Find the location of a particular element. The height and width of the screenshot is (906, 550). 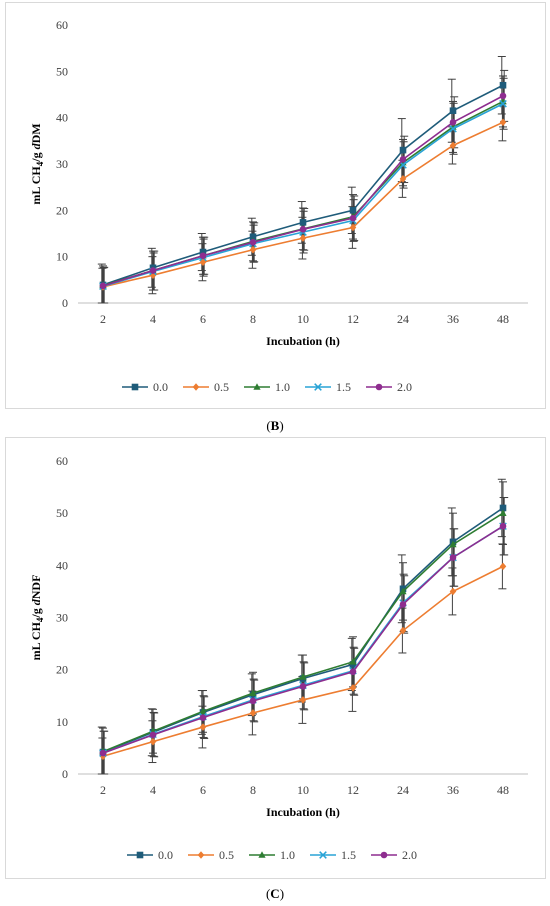

legend-item-2.0: 2.0 is located at coordinates (389, 387).